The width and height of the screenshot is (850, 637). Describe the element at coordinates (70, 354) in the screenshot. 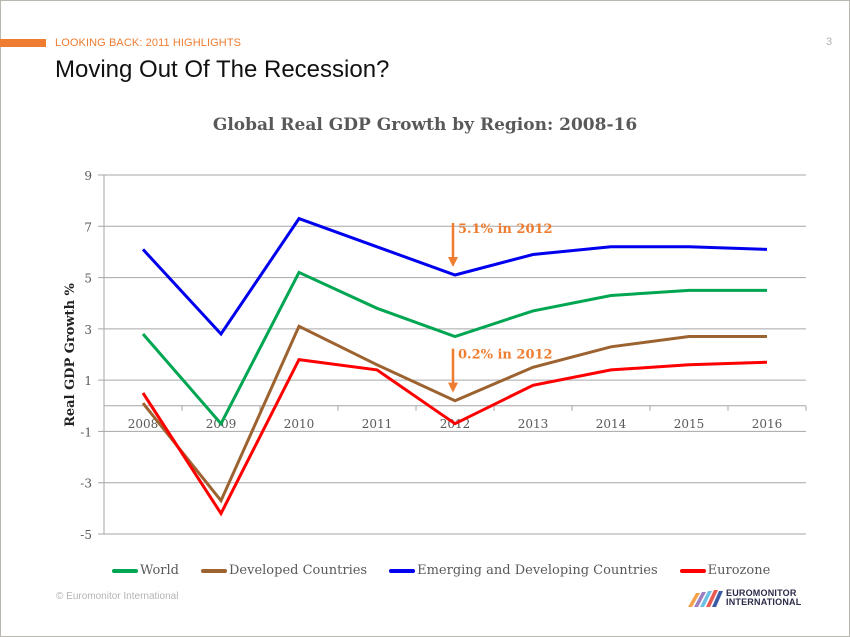

I see `y-axis-label: Real GDP Growth %` at that location.